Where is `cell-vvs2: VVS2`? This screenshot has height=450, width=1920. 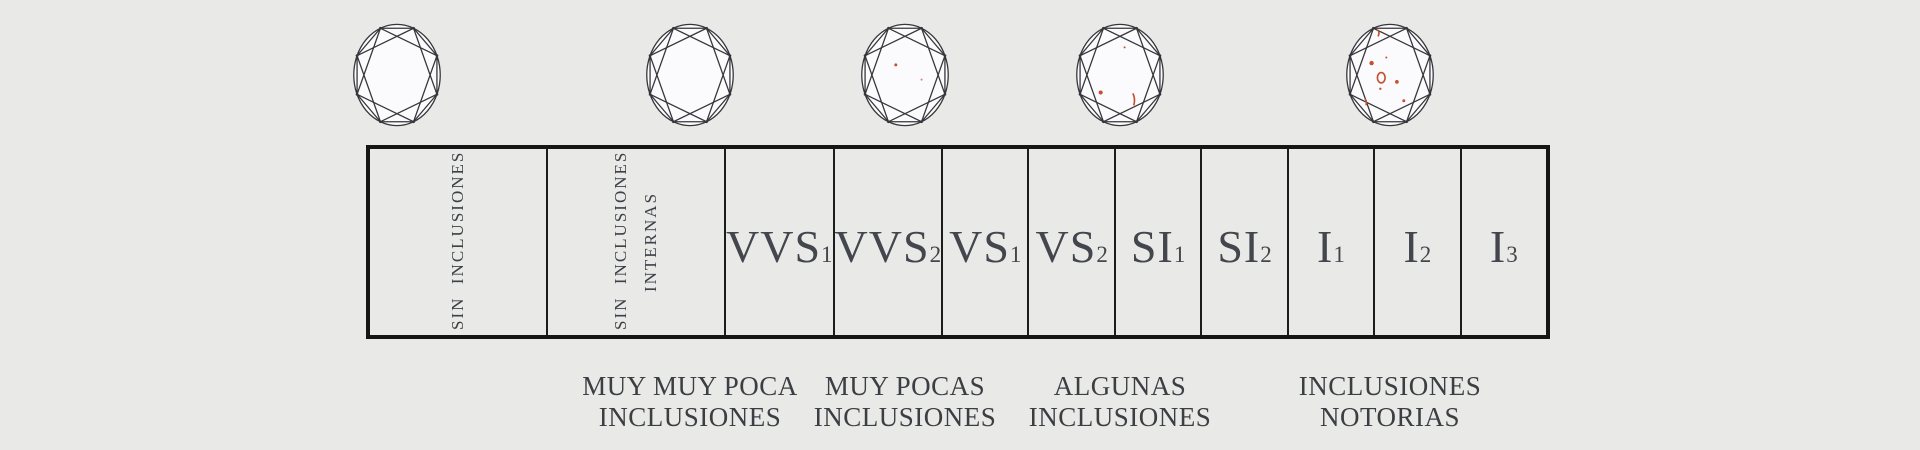
cell-vvs2: VVS2 is located at coordinates (889, 242).